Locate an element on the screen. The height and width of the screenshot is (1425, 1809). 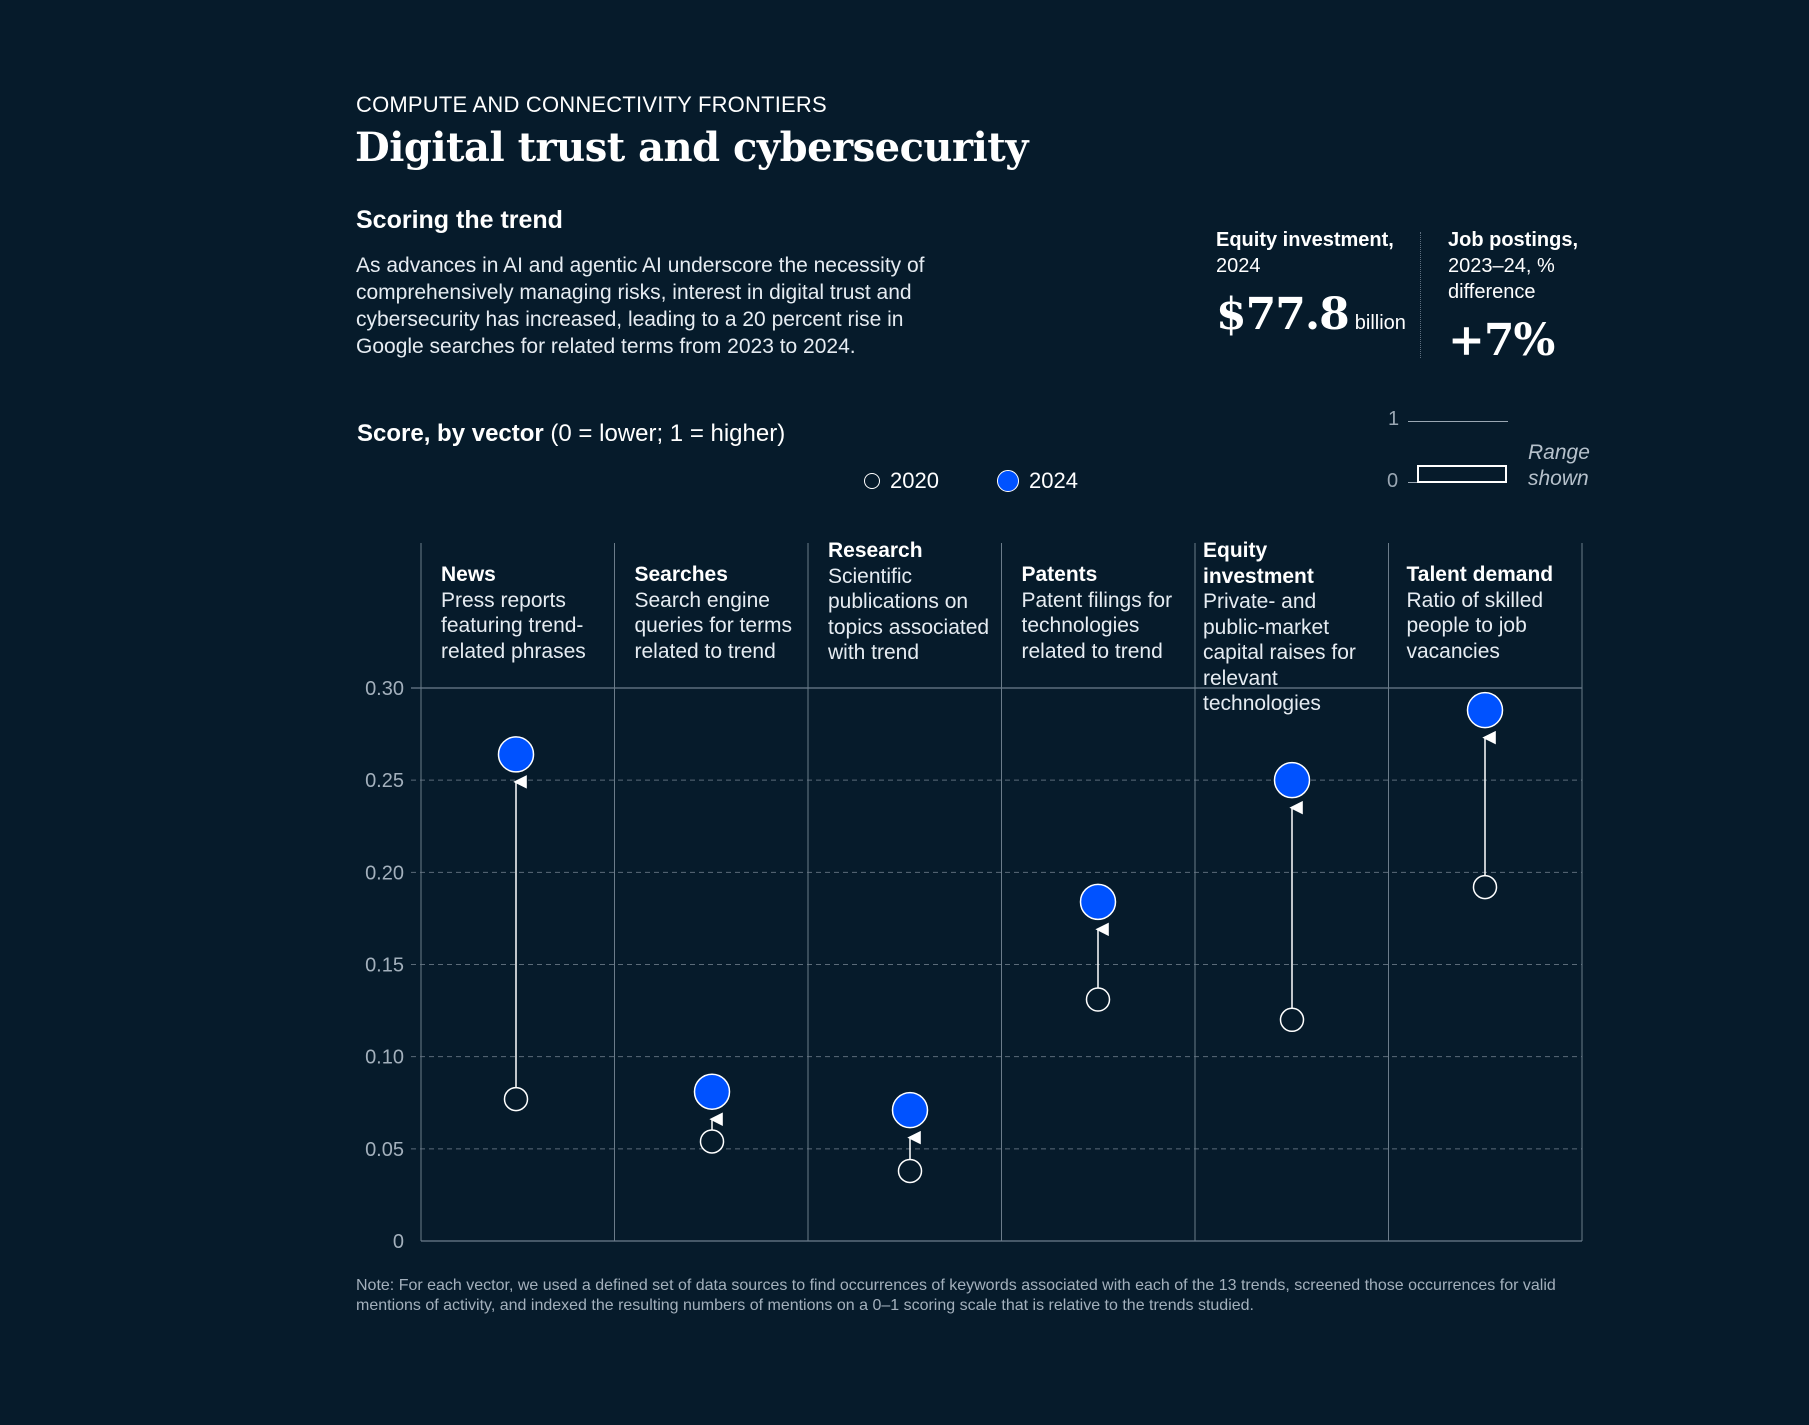
stat-label-bold: Equity investment, is located at coordinates (1305, 240).